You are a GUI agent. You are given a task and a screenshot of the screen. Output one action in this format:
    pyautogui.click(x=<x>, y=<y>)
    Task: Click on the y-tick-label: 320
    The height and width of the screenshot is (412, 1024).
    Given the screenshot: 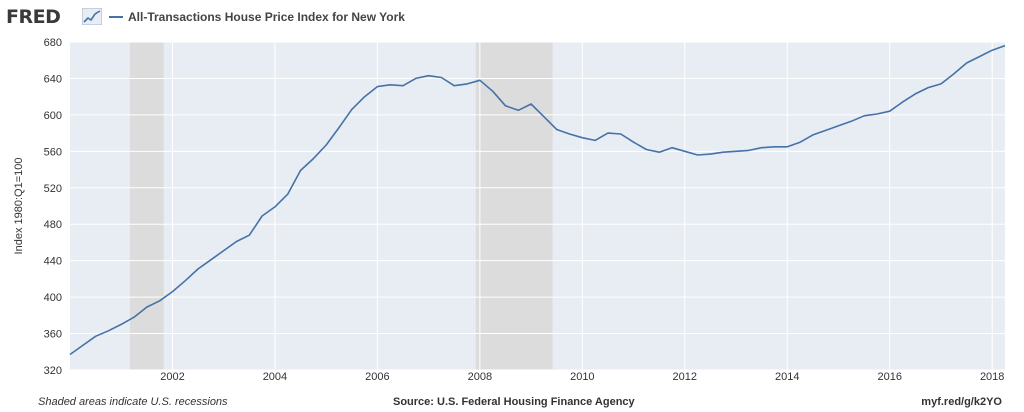 What is the action you would take?
    pyautogui.click(x=53, y=371)
    